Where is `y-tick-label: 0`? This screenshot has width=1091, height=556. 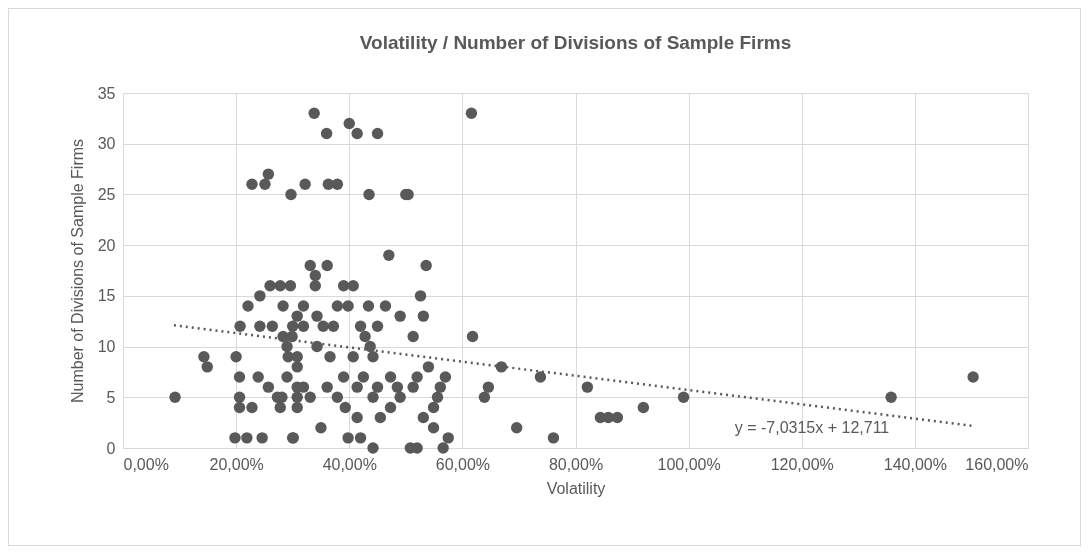 y-tick-label: 0 is located at coordinates (111, 448).